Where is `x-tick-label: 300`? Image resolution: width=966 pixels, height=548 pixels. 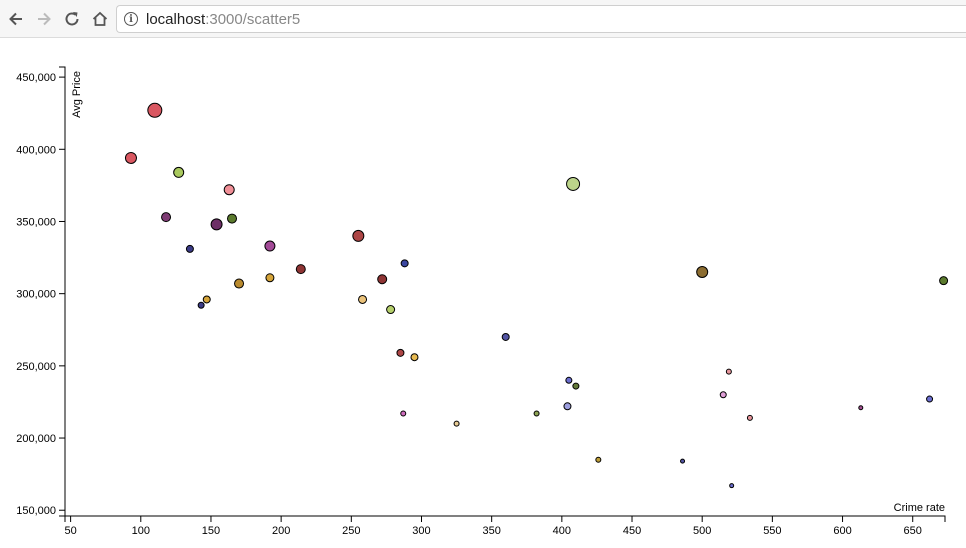
x-tick-label: 300 is located at coordinates (421, 531).